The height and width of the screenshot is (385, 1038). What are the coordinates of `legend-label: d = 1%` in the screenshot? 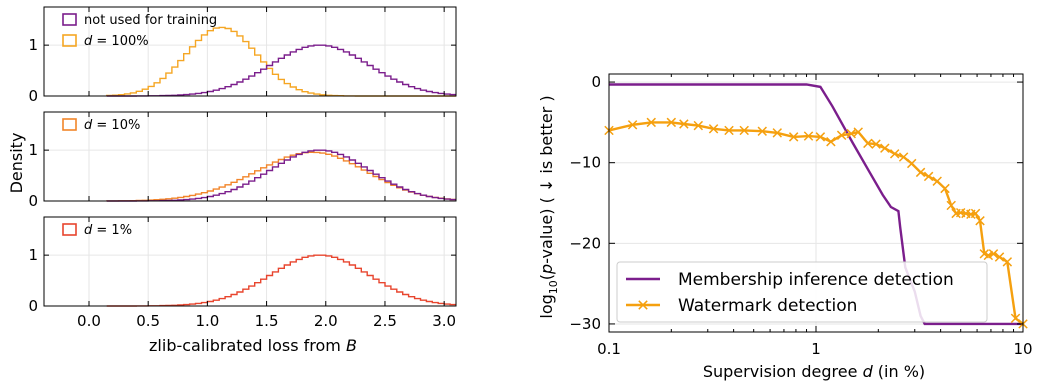 It's located at (108, 230).